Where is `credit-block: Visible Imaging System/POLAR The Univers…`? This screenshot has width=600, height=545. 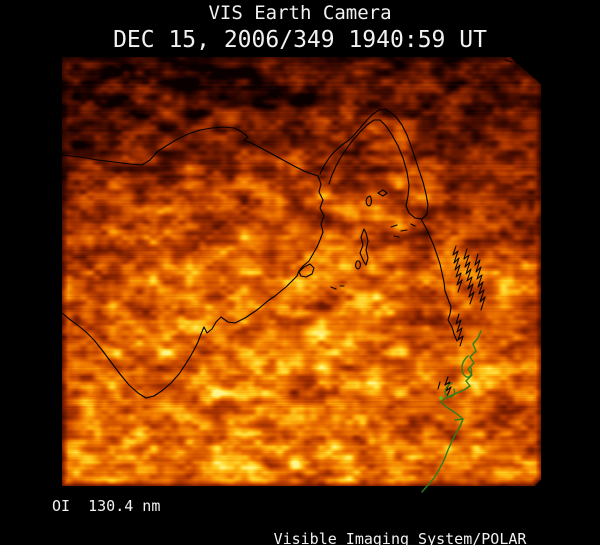 credit-block: Visible Imaging System/POLAR The Univers… is located at coordinates (400, 520).